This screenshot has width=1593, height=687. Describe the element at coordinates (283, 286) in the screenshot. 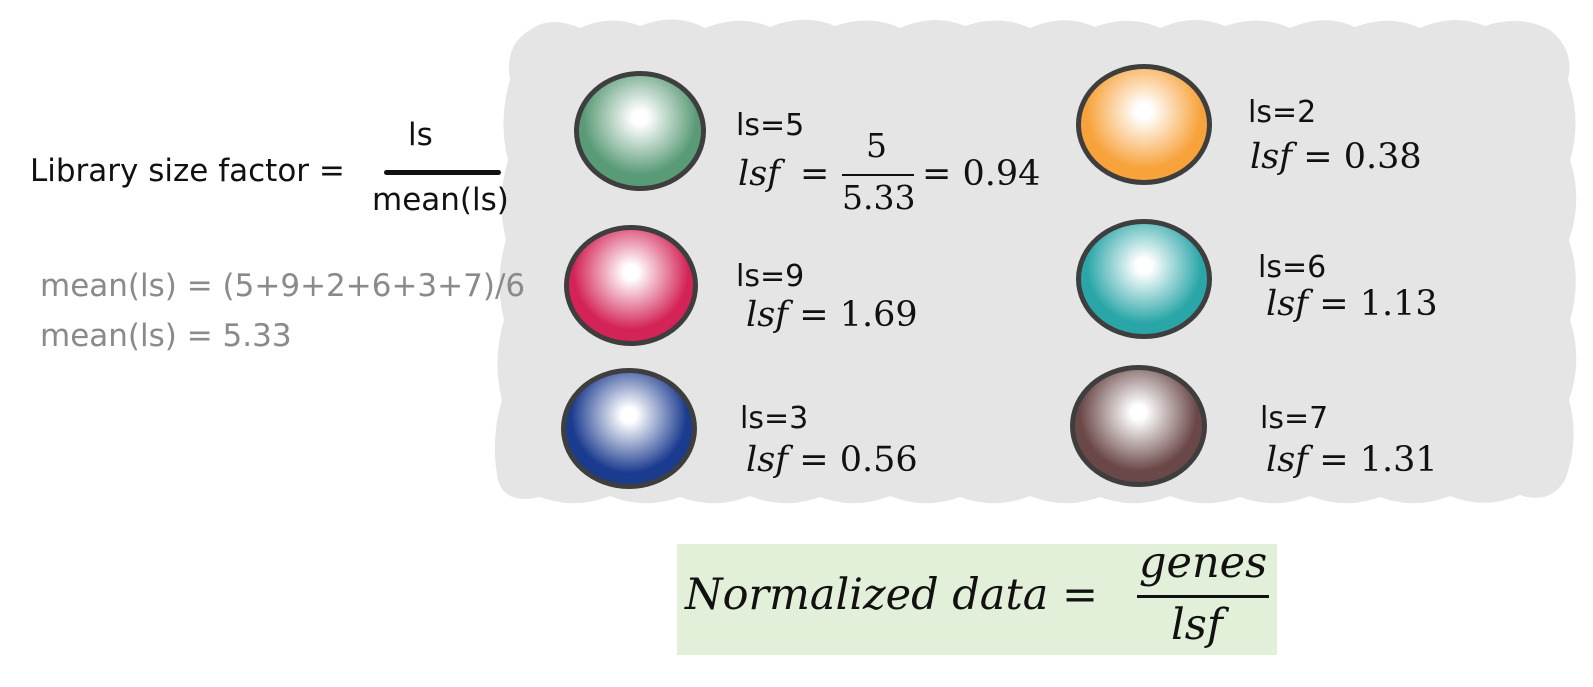

I see `mean-calculation: mean(ls) = (5+9+2+6+3+7)/6` at that location.